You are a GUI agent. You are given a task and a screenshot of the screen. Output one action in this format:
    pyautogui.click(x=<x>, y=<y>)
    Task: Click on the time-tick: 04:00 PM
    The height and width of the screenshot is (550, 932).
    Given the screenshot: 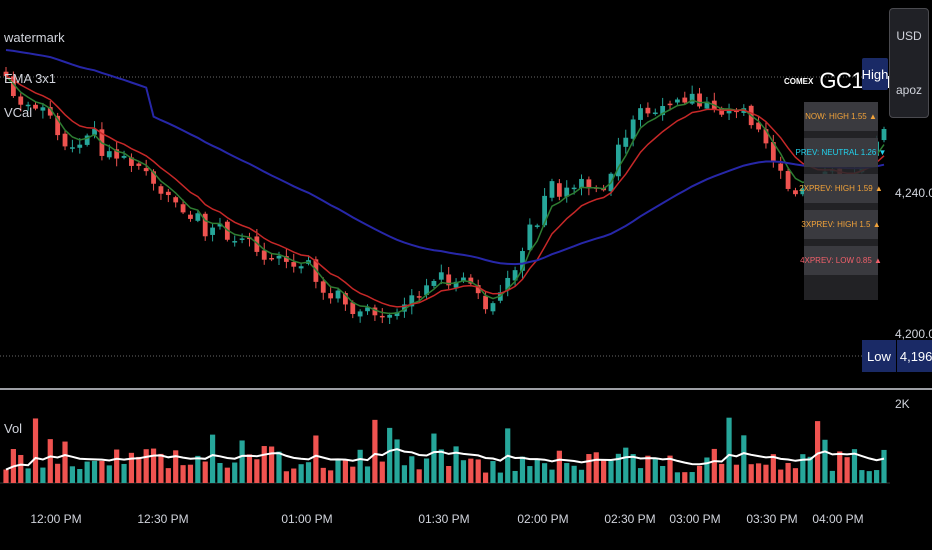 What is the action you would take?
    pyautogui.click(x=838, y=519)
    